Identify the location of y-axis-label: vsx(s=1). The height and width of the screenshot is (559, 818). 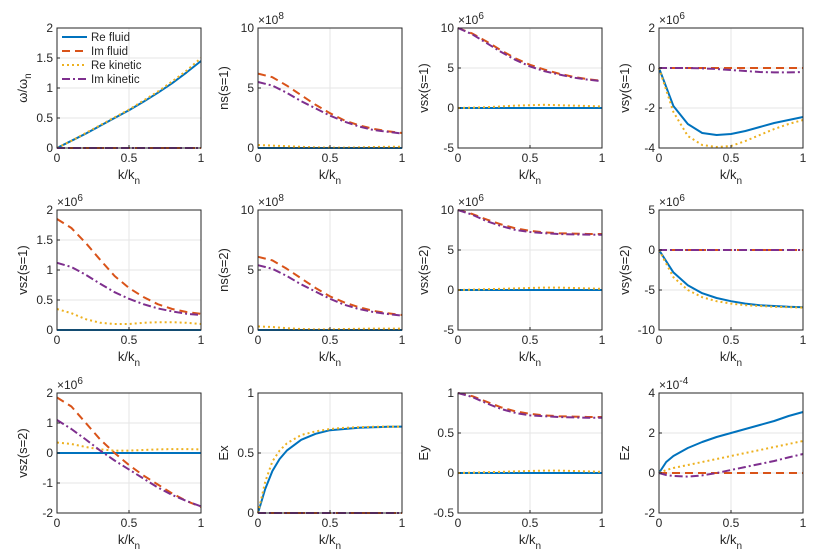
(423, 87).